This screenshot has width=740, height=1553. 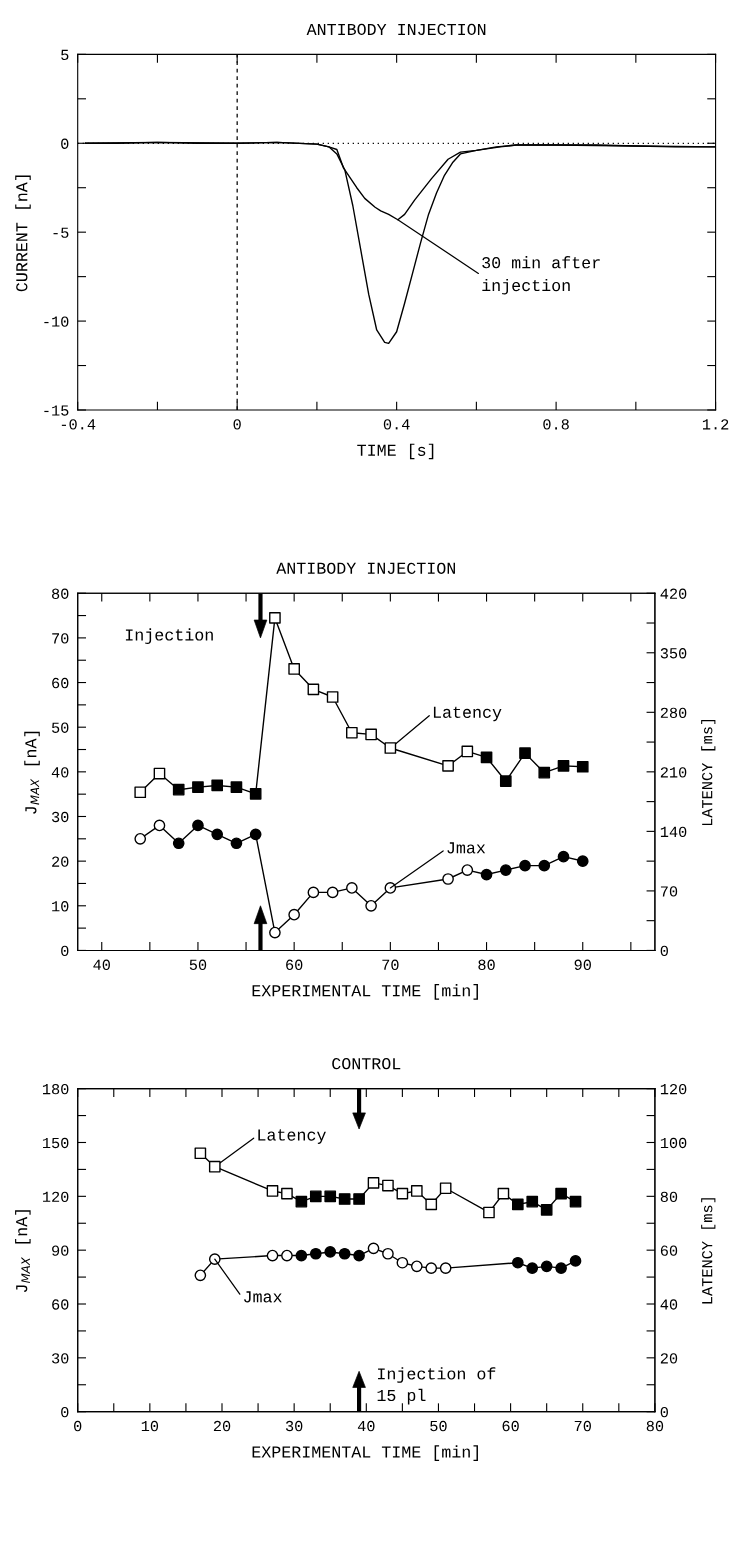 I want to click on y2-tick-label: 70, so click(x=669, y=891).